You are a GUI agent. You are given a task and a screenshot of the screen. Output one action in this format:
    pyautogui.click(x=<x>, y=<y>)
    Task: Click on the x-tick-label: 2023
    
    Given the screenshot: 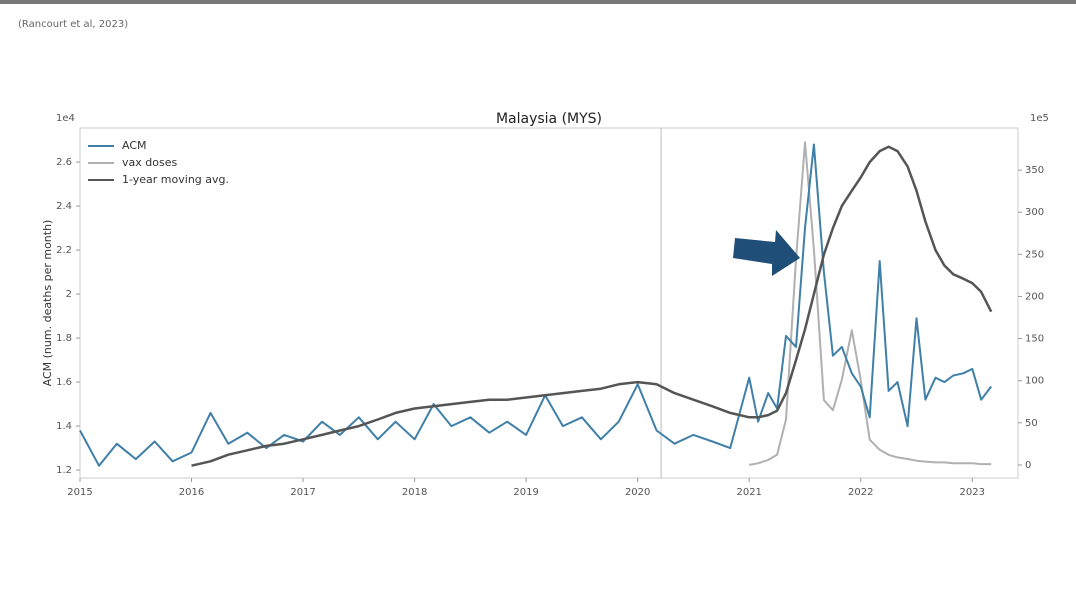 What is the action you would take?
    pyautogui.click(x=972, y=492)
    